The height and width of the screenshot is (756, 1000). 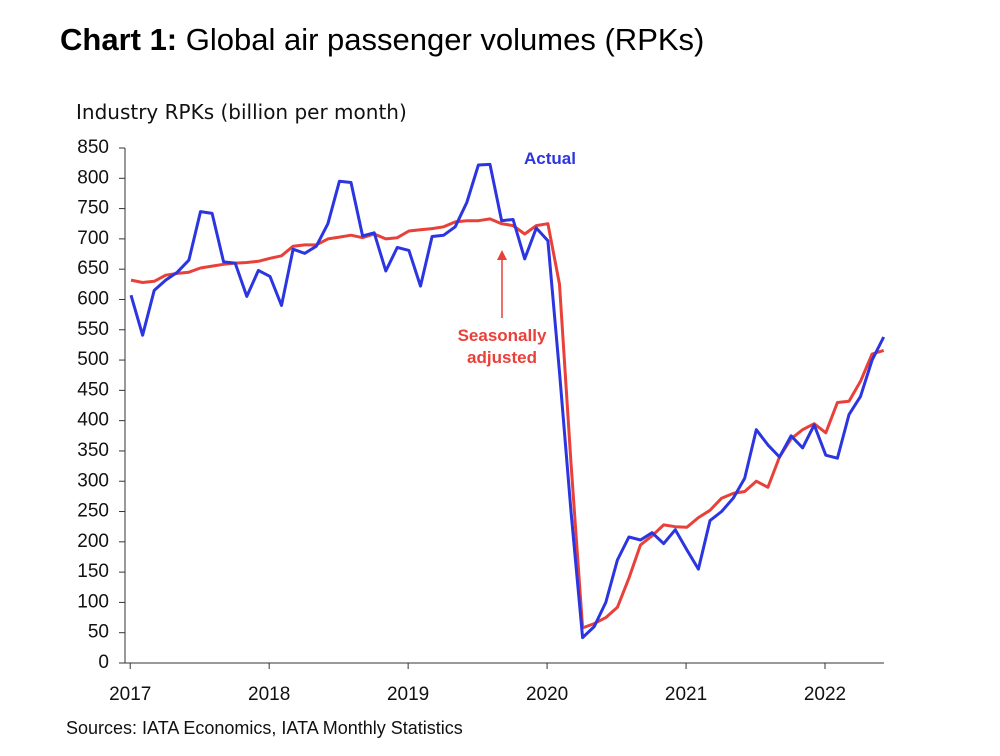 I want to click on x-tick-label: 2020, so click(x=547, y=694).